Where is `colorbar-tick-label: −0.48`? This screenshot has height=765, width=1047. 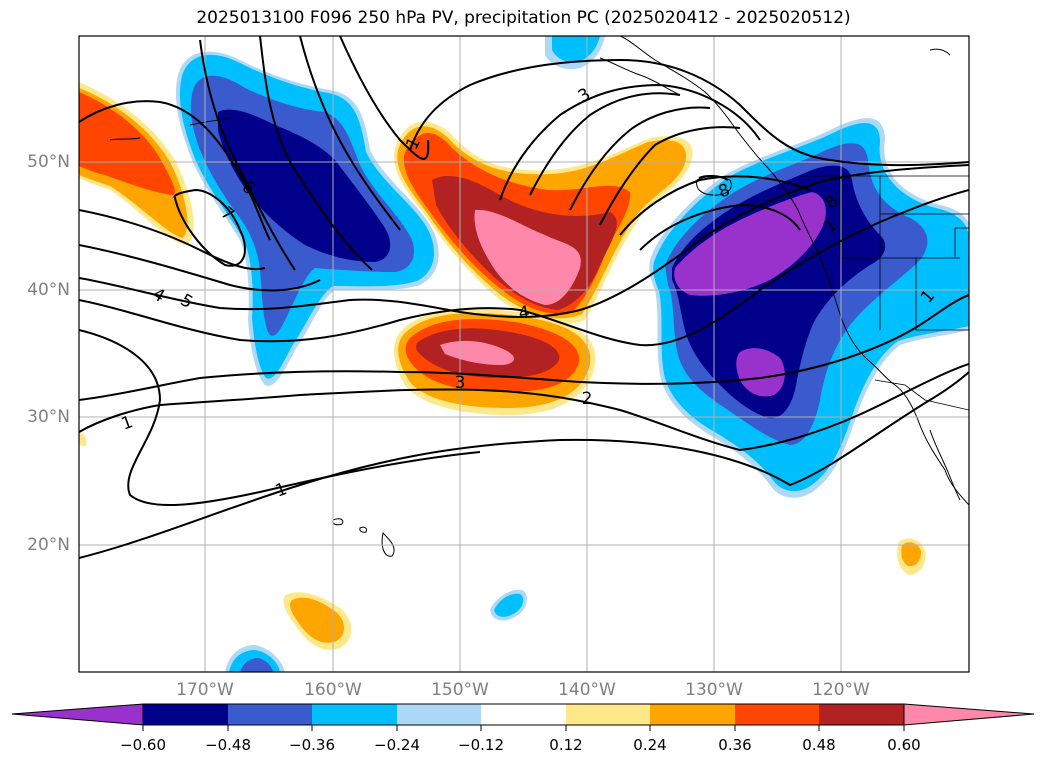
colorbar-tick-label: −0.48 is located at coordinates (228, 745).